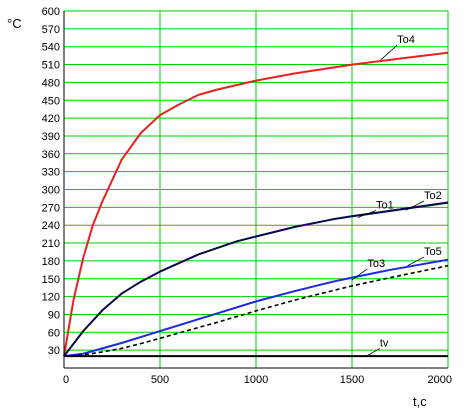 The image size is (466, 413). What do you see at coordinates (51, 280) in the screenshot?
I see `y-tick-label: 150` at bounding box center [51, 280].